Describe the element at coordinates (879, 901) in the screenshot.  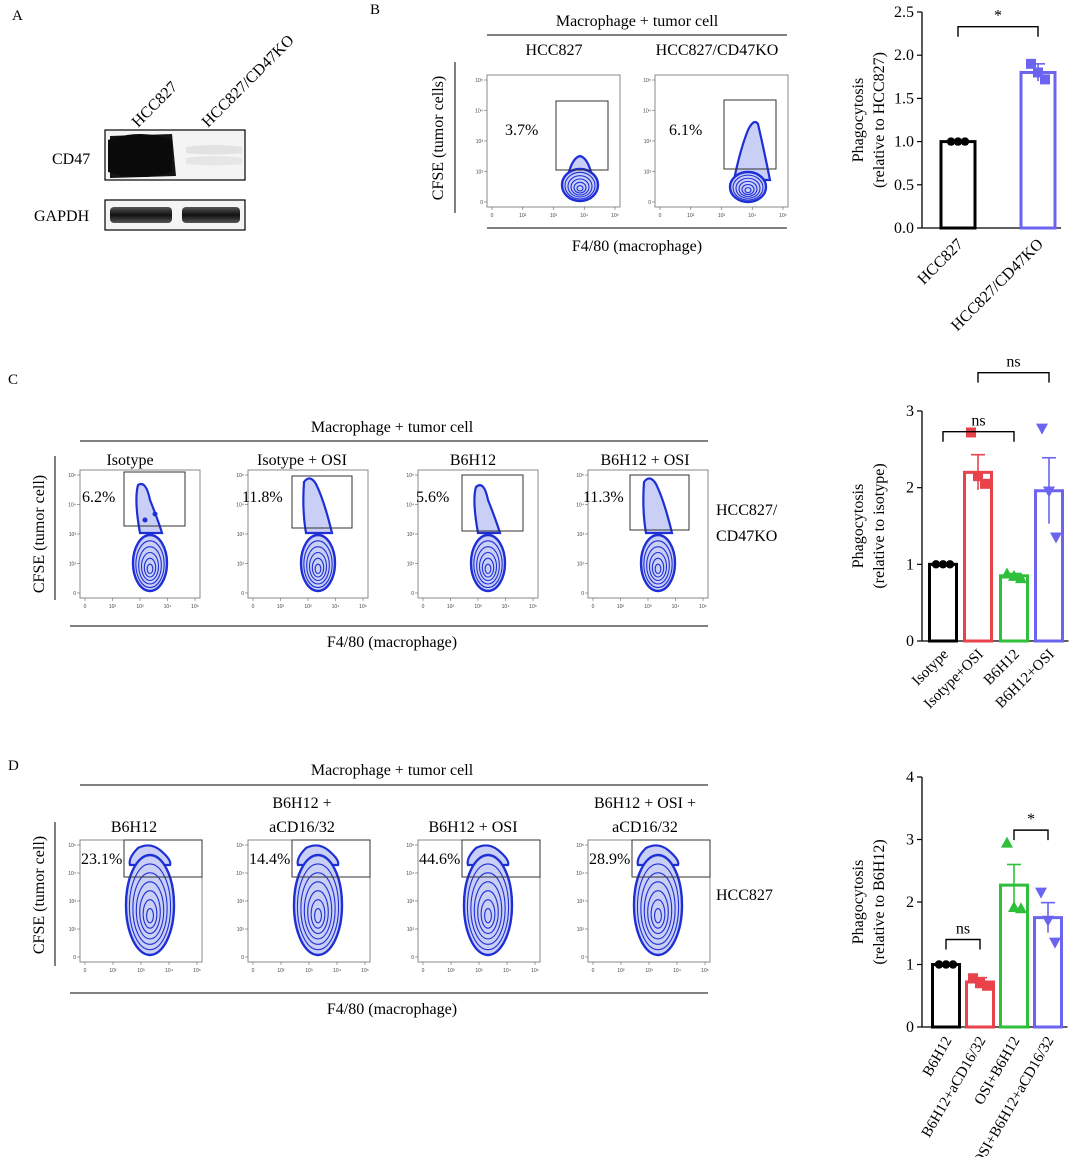
I see `y-axis-label-sub: (relative to B6H12)` at that location.